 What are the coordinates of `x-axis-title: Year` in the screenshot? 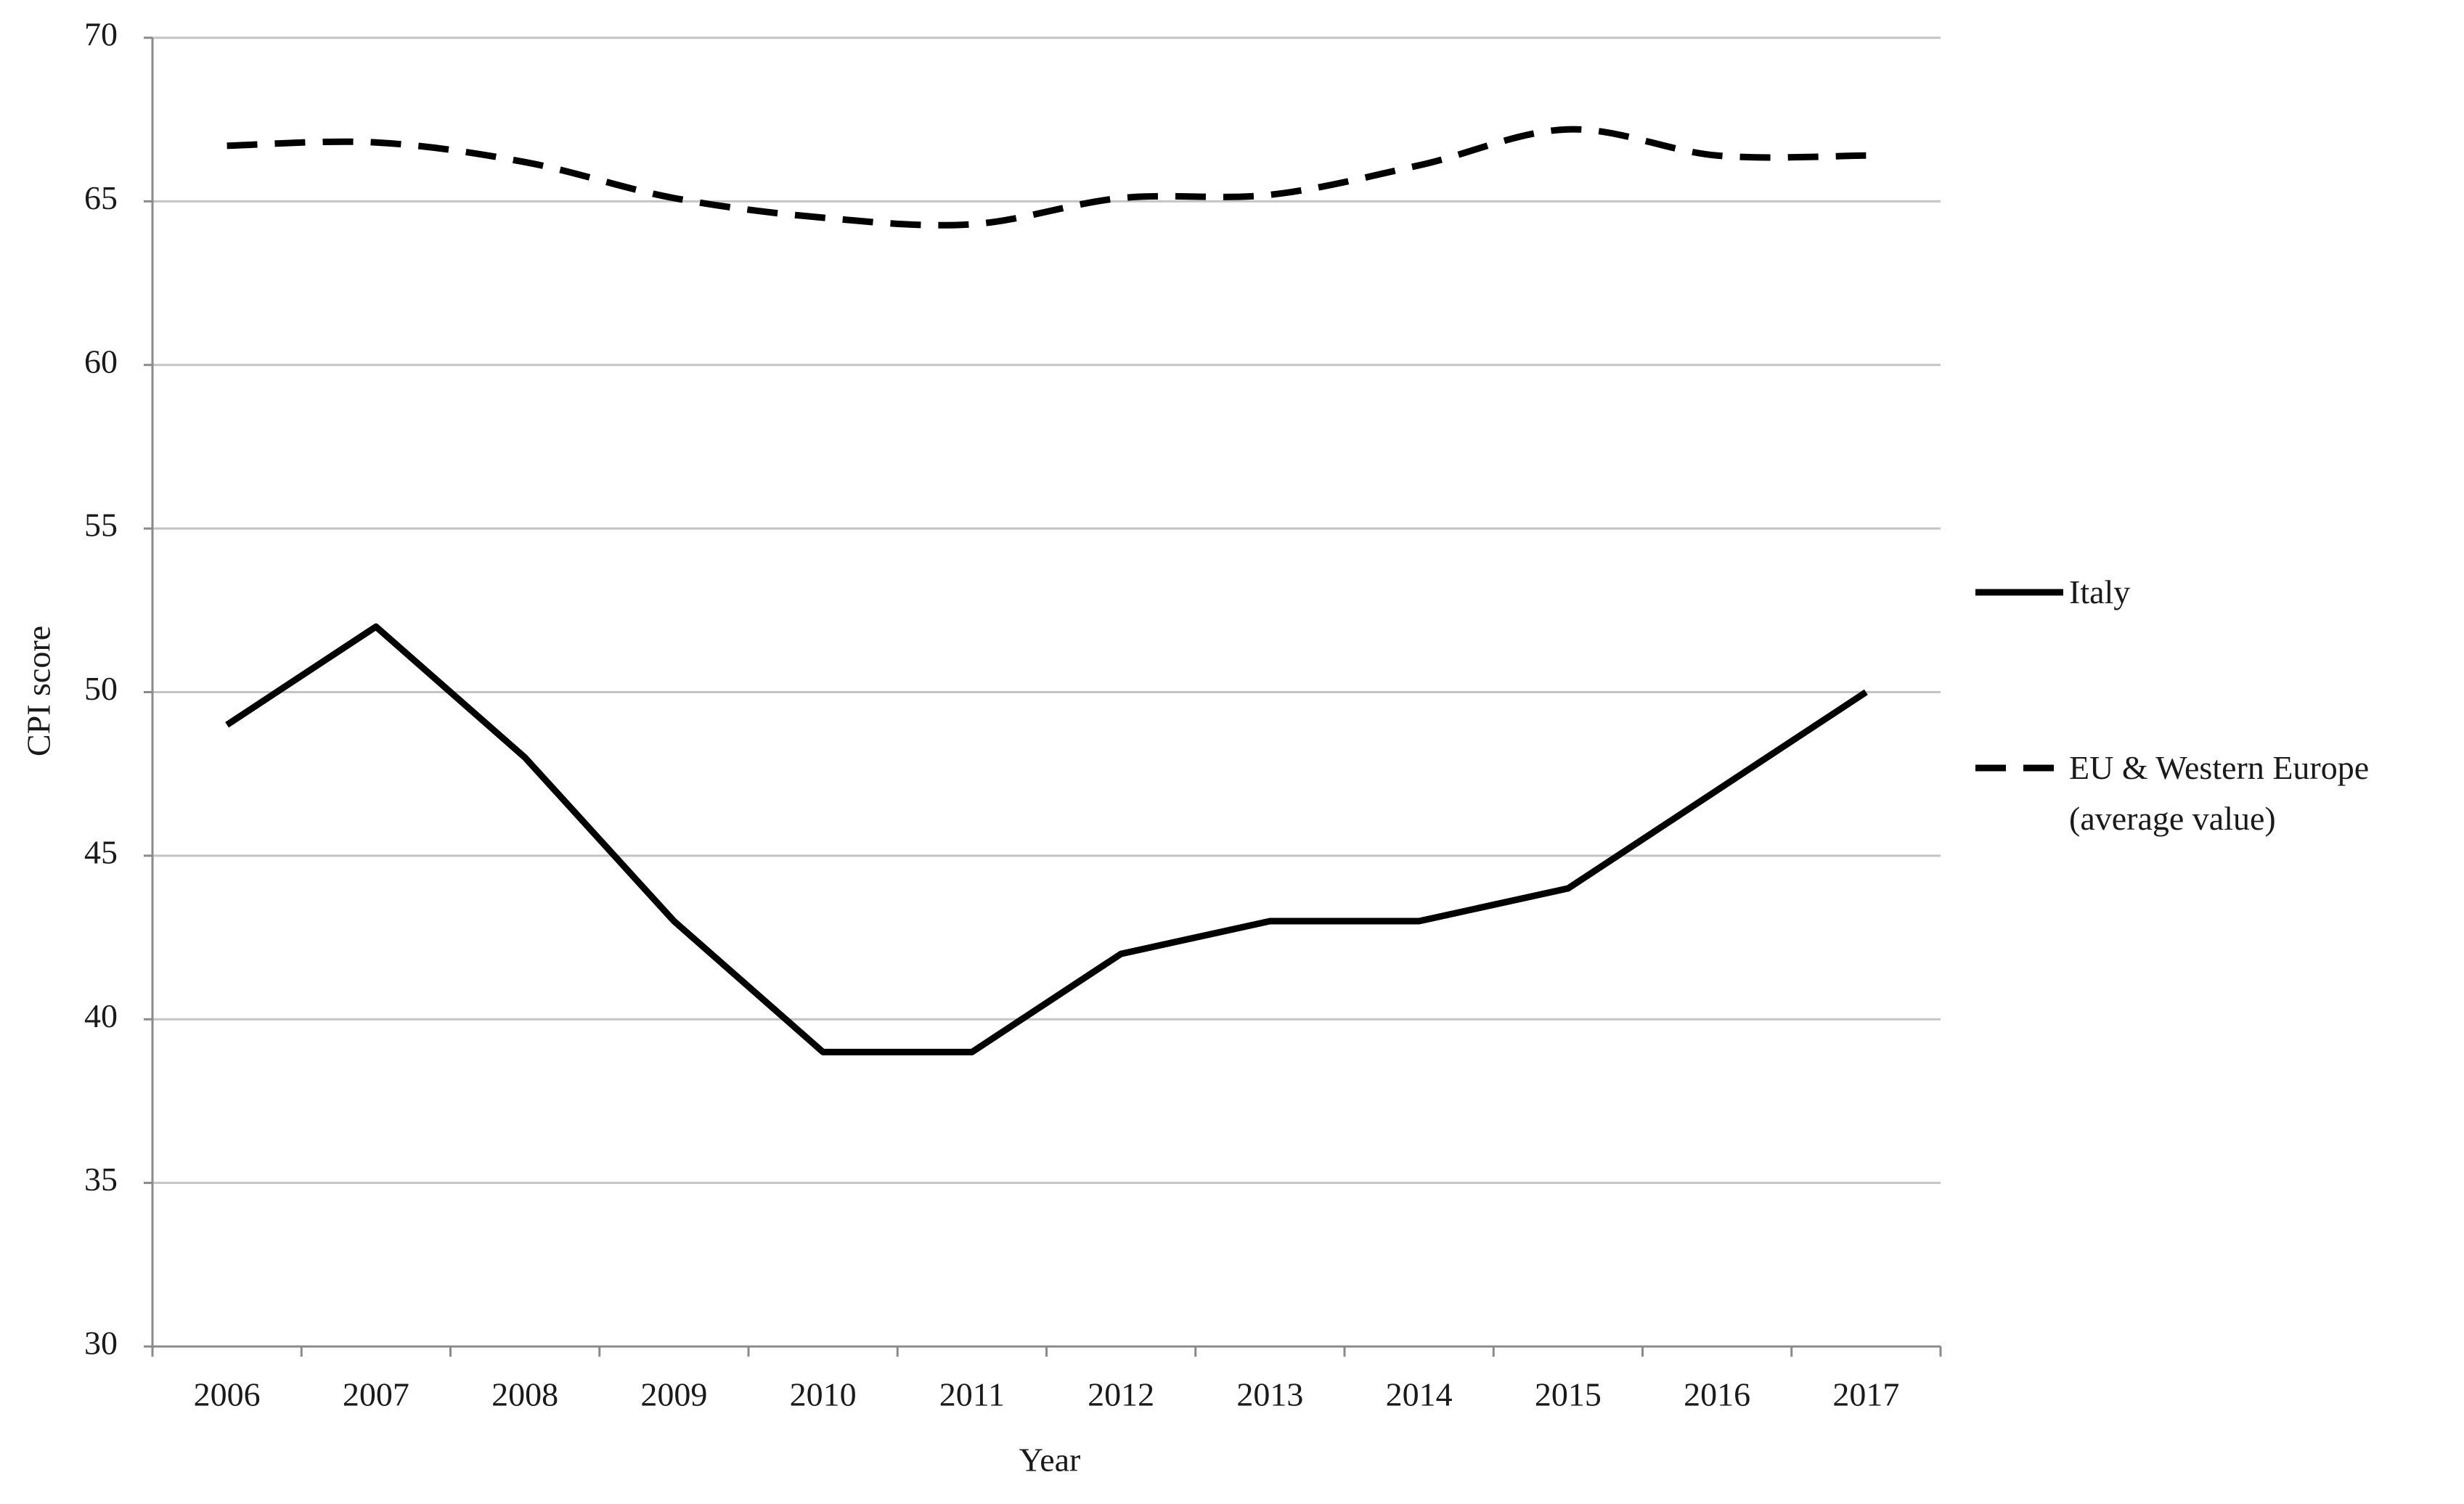 It's located at (1050, 1460).